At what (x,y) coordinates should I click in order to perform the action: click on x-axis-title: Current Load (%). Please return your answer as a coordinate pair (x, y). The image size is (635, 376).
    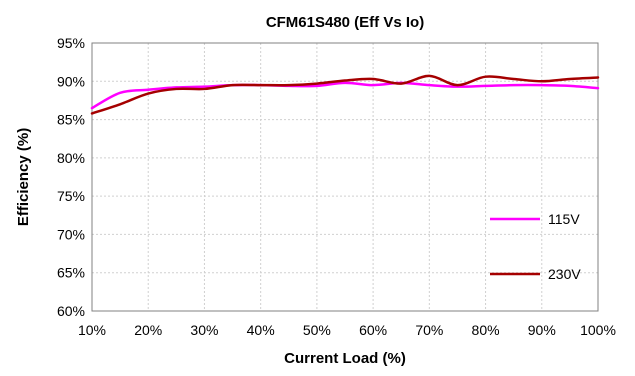
    Looking at the image, I should click on (345, 358).